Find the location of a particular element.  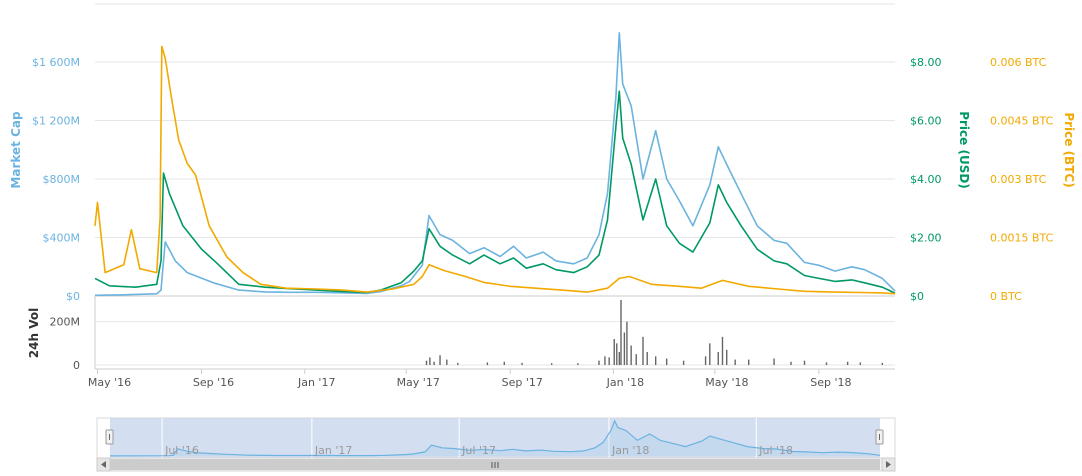

navigator-mask is located at coordinates (495, 438).